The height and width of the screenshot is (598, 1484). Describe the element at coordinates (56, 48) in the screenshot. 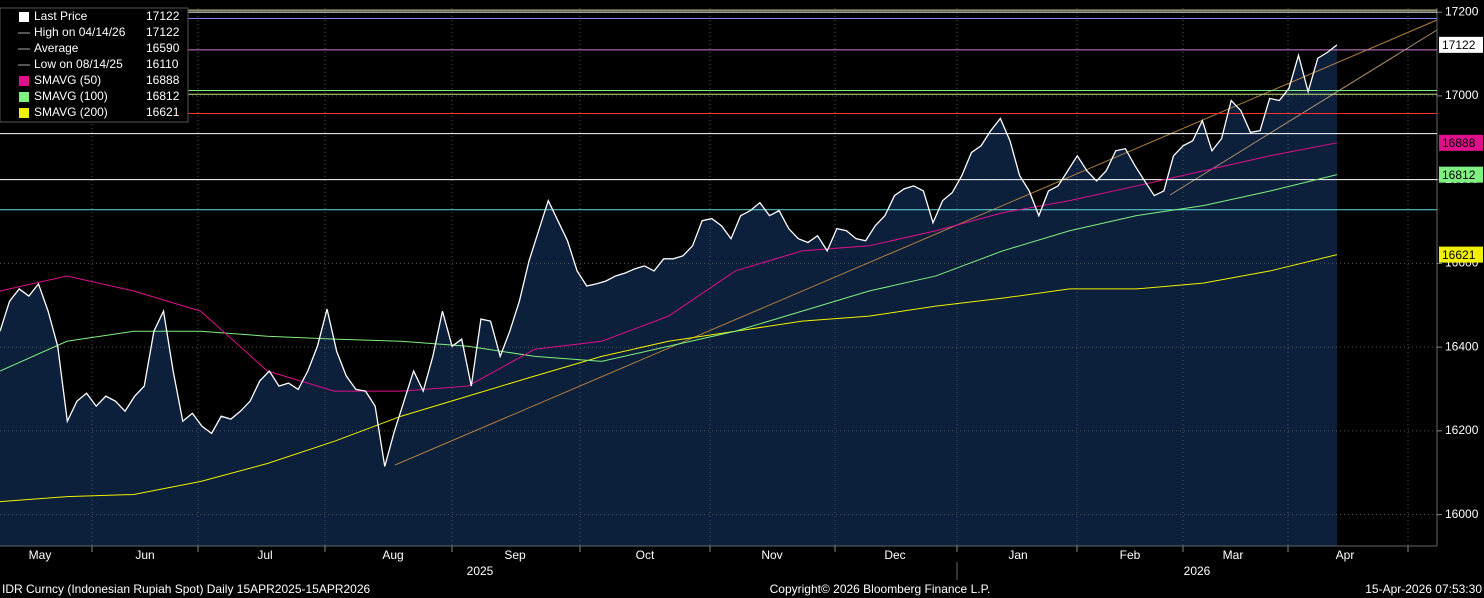

I see `legend-label: Average` at that location.